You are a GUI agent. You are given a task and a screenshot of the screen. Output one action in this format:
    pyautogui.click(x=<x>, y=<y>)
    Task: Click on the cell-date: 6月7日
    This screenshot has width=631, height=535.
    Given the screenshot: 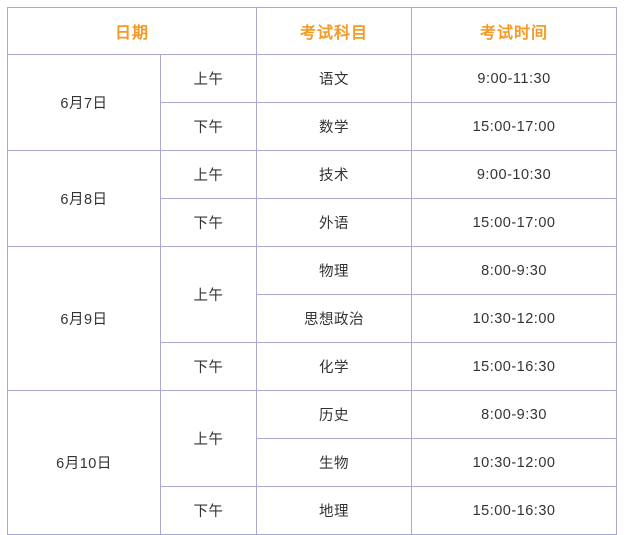 What is the action you would take?
    pyautogui.click(x=84, y=102)
    